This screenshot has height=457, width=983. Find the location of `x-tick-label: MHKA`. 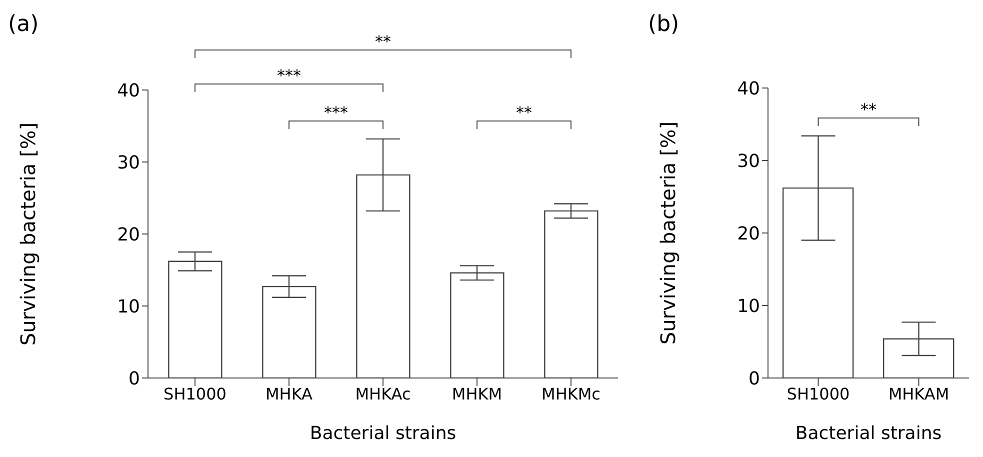

x-tick-label: MHKA is located at coordinates (289, 394).